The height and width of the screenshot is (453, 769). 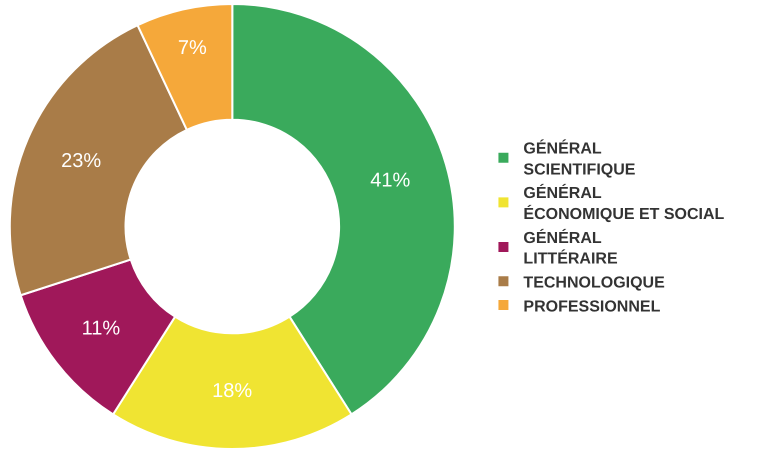 What do you see at coordinates (81, 161) in the screenshot?
I see `data-label: 23%` at bounding box center [81, 161].